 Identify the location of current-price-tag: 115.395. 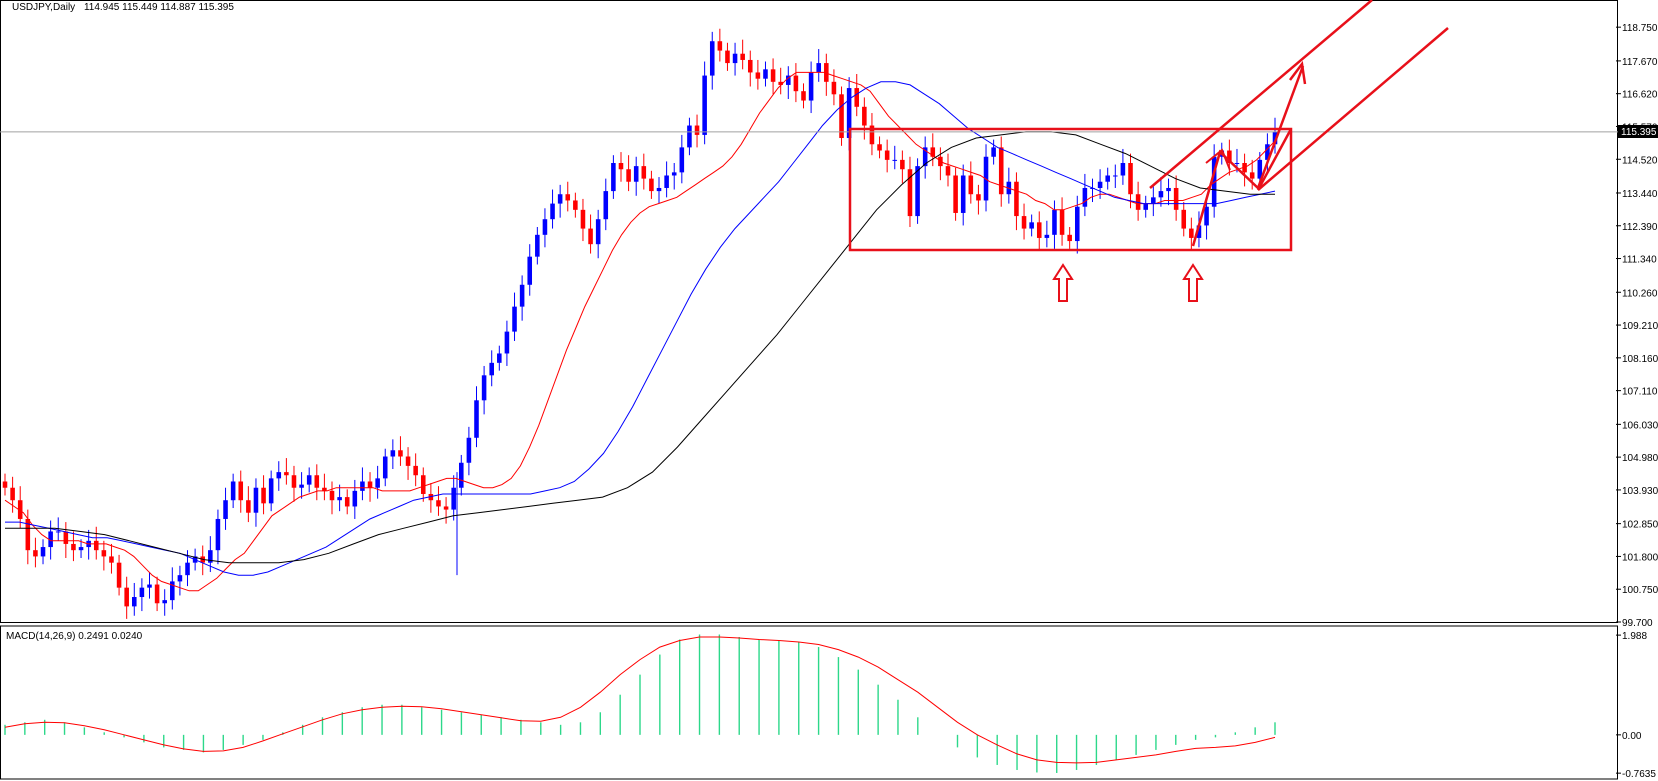
(1638, 131).